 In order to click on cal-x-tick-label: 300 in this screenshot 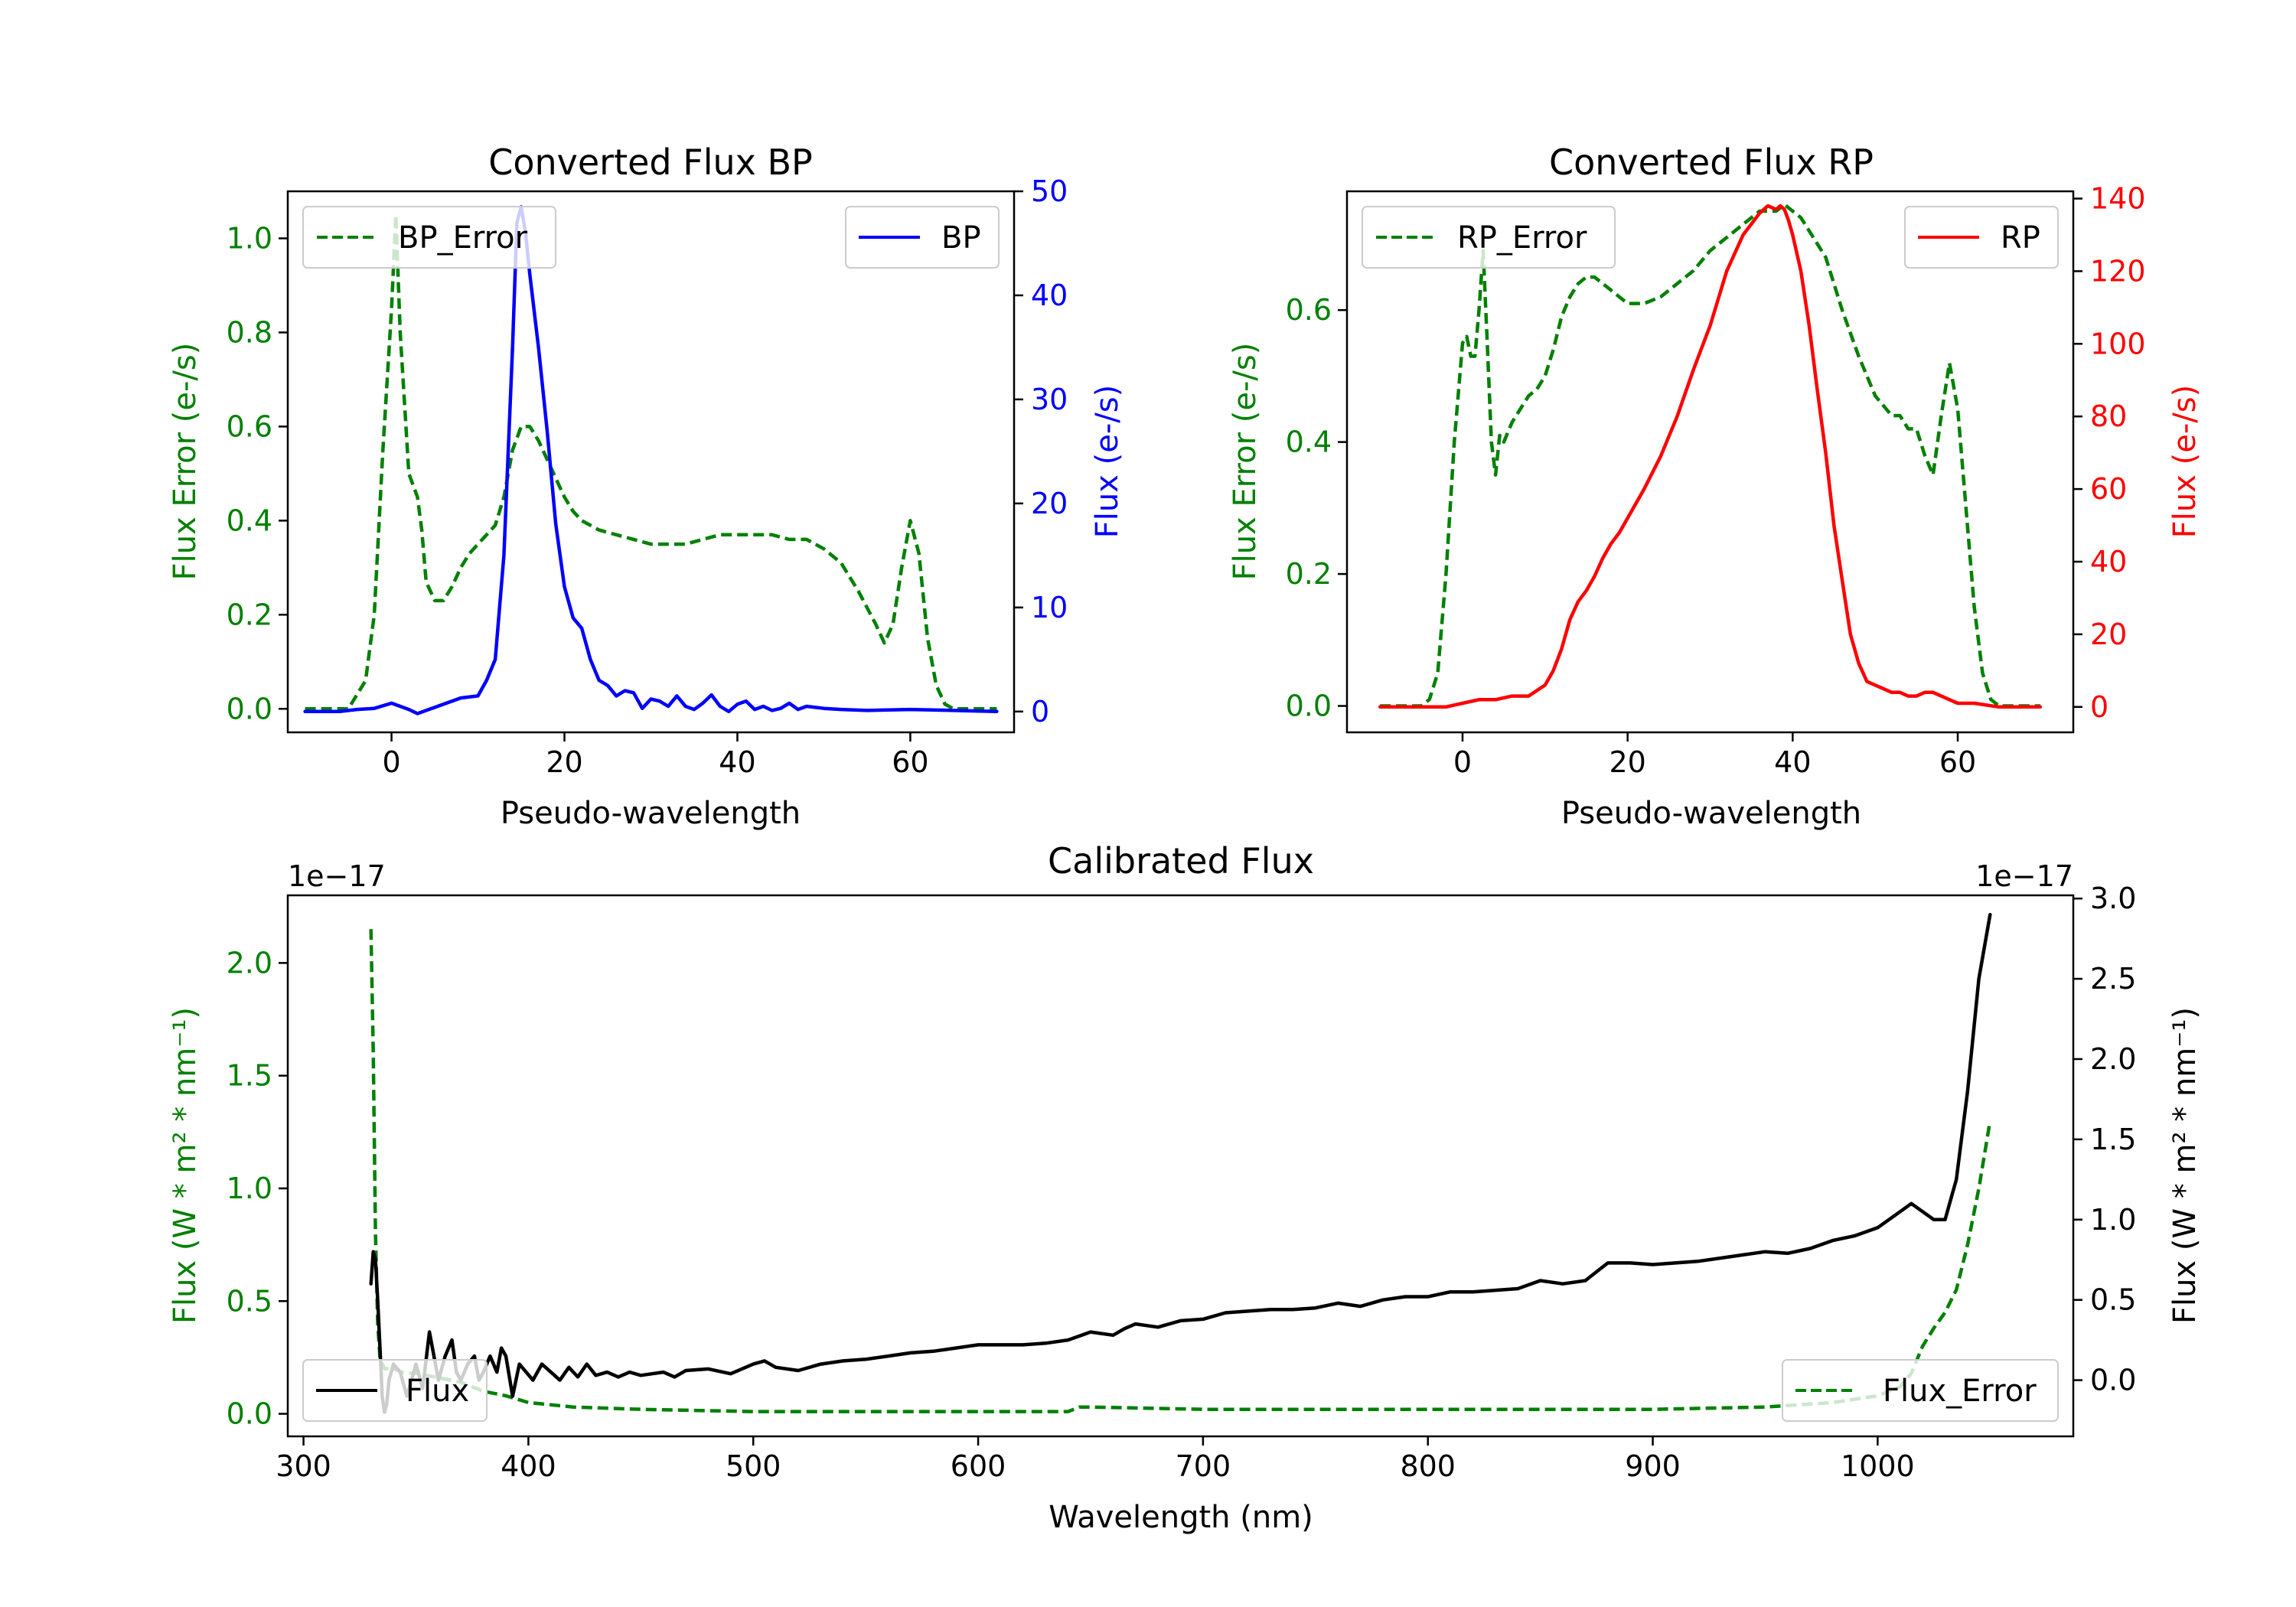, I will do `click(303, 1466)`.